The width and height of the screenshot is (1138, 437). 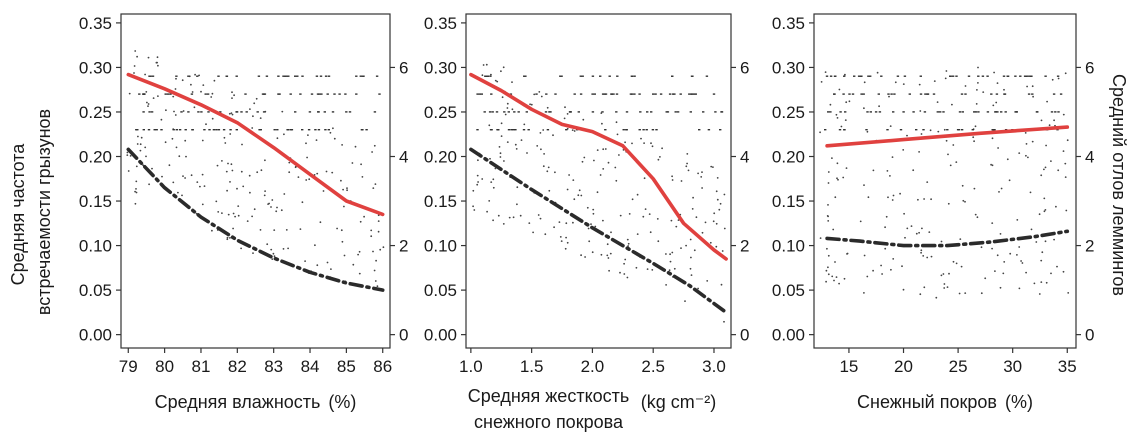 What do you see at coordinates (1067, 366) in the screenshot?
I see `x-tick-label: 35` at bounding box center [1067, 366].